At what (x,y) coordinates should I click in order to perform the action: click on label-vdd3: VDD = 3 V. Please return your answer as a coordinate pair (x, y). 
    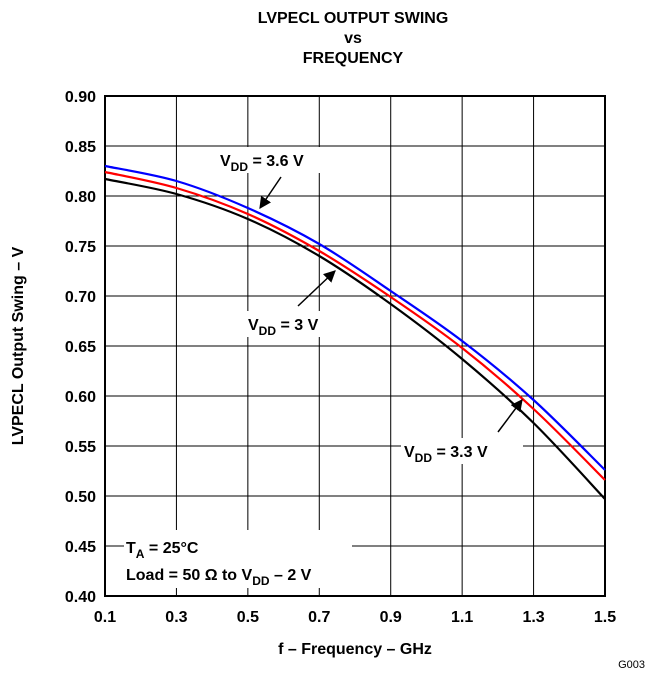
    Looking at the image, I should click on (283, 327).